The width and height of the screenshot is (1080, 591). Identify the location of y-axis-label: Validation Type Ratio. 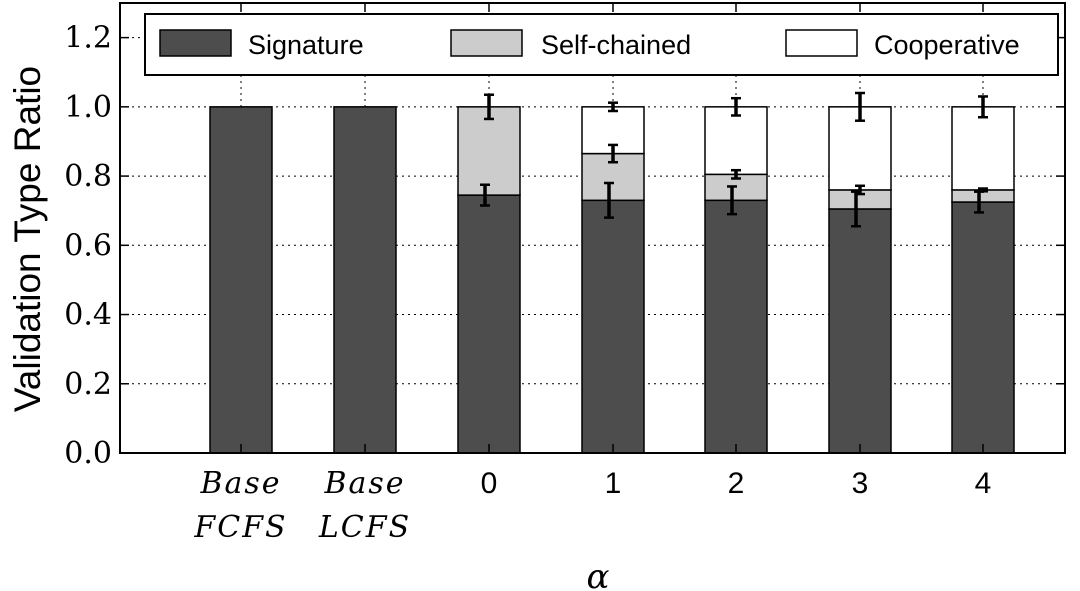
(27, 239).